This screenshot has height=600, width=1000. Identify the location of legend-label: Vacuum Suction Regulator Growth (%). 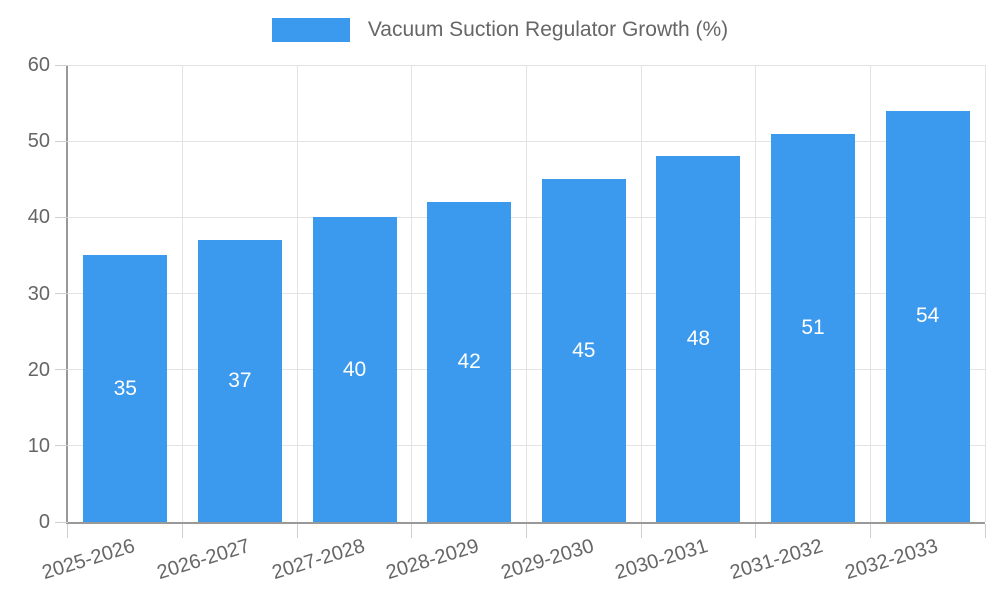
(548, 29).